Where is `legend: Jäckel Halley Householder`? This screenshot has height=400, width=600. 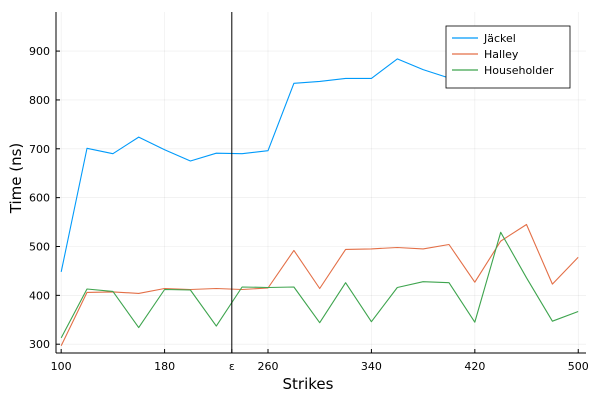 legend: Jäckel Halley Householder is located at coordinates (508, 57).